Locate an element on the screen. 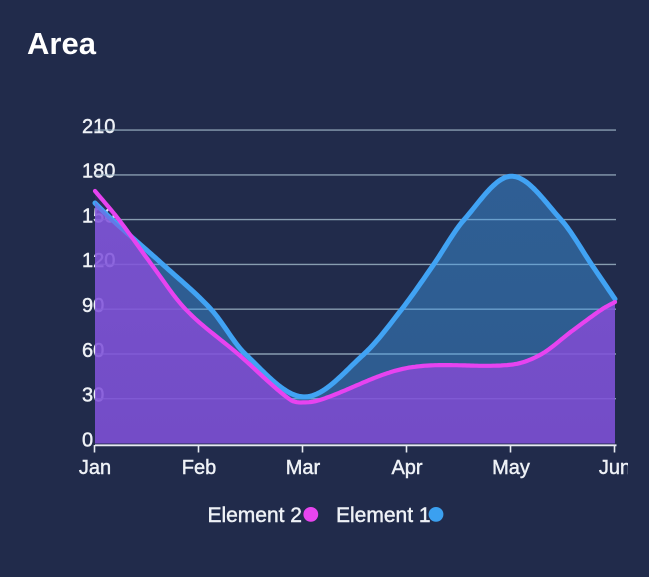 The height and width of the screenshot is (577, 649). svg-text: Apr is located at coordinates (406, 468).